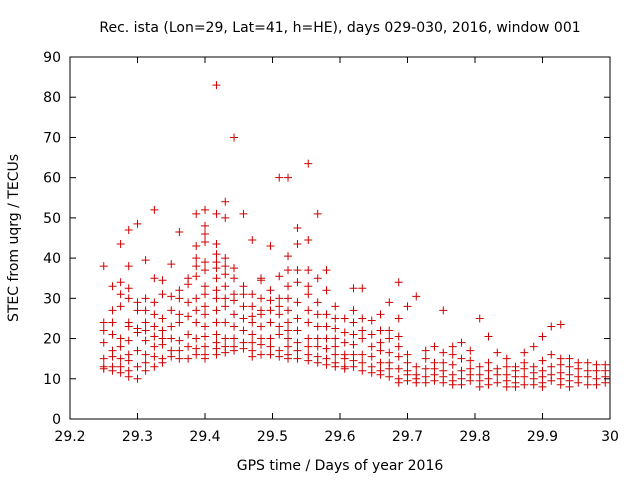 The image size is (640, 480). I want to click on x-tick-label: 29.5, so click(272, 437).